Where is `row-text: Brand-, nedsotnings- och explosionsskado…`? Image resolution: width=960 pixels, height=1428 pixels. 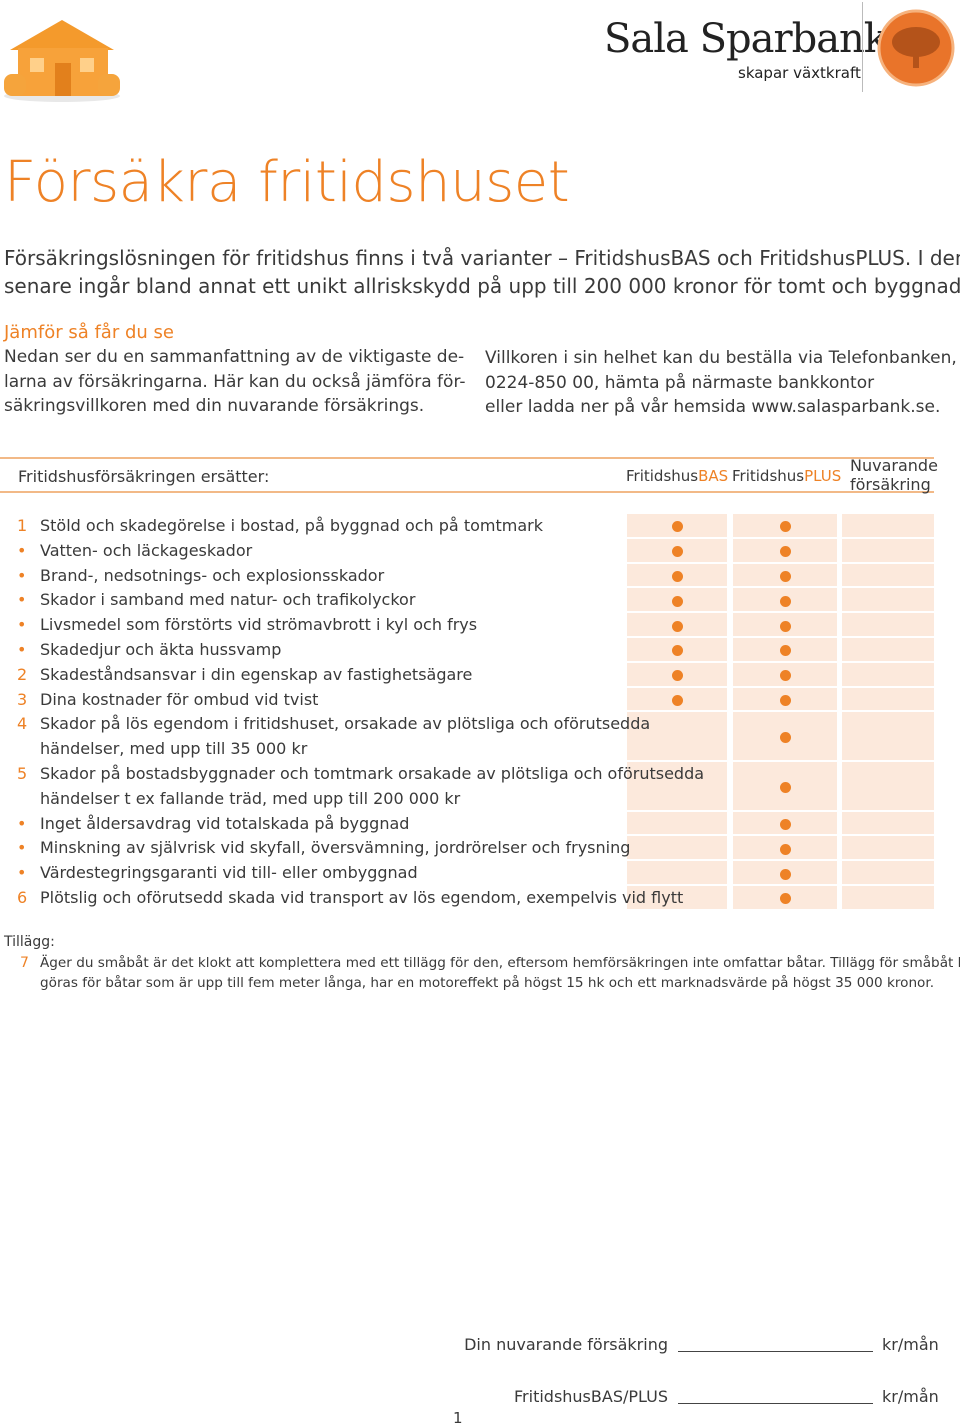
row-text: Brand-, nedsotnings- och explosionsskado… is located at coordinates (212, 575).